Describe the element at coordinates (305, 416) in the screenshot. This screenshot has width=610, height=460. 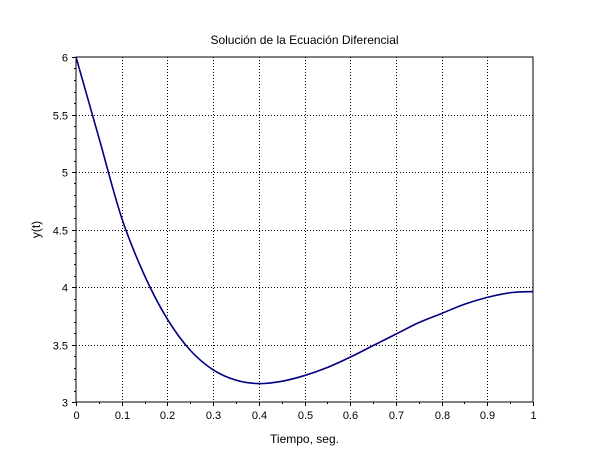
I see `x-tick-label: 0.5` at that location.